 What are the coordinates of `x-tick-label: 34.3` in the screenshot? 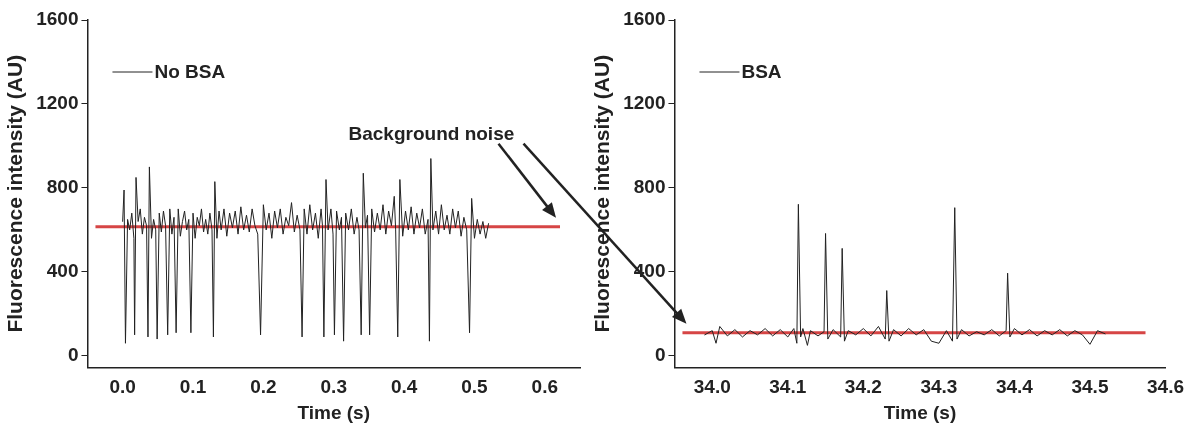 It's located at (939, 387).